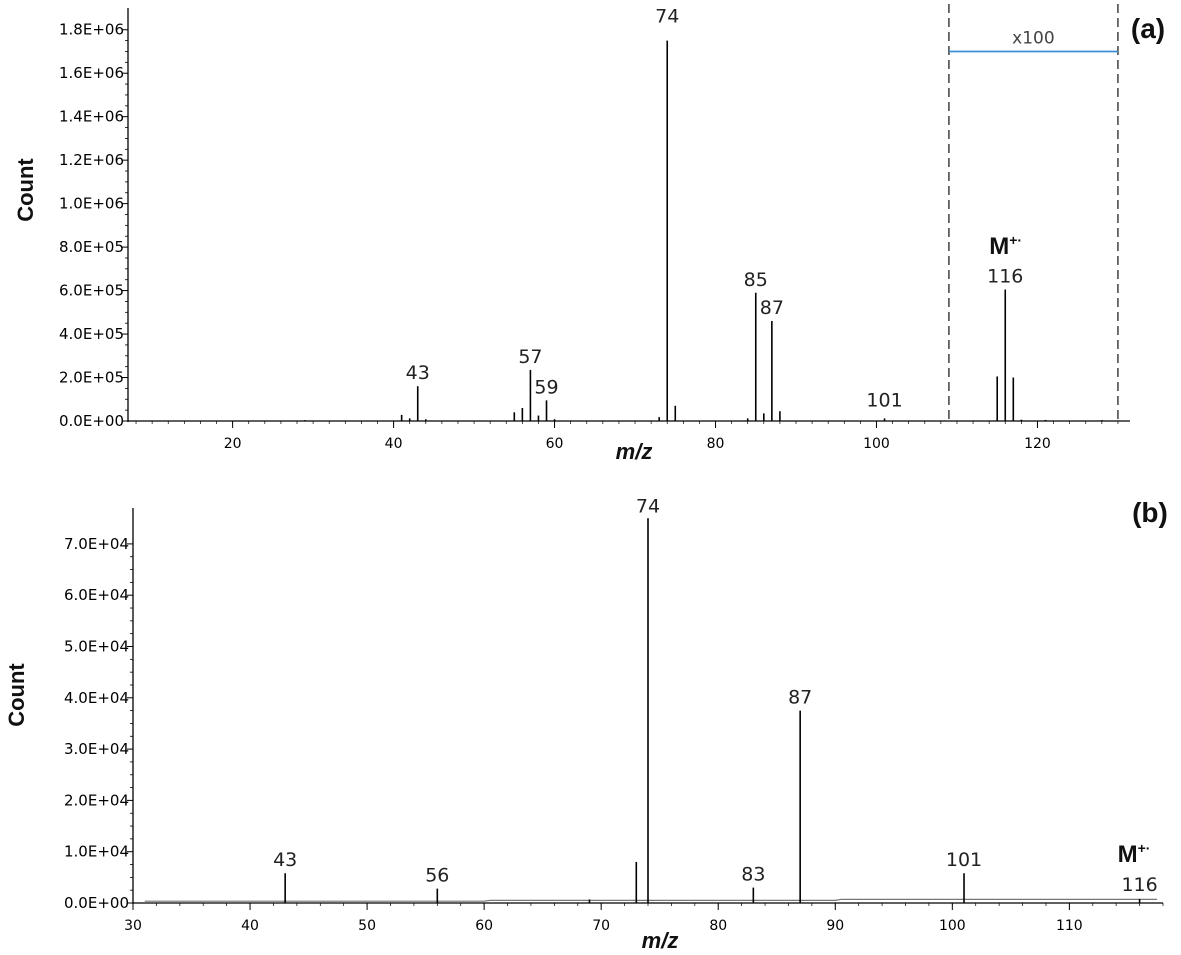 The width and height of the screenshot is (1181, 955). I want to click on molecular-ion-label-b: M+·, so click(1134, 854).